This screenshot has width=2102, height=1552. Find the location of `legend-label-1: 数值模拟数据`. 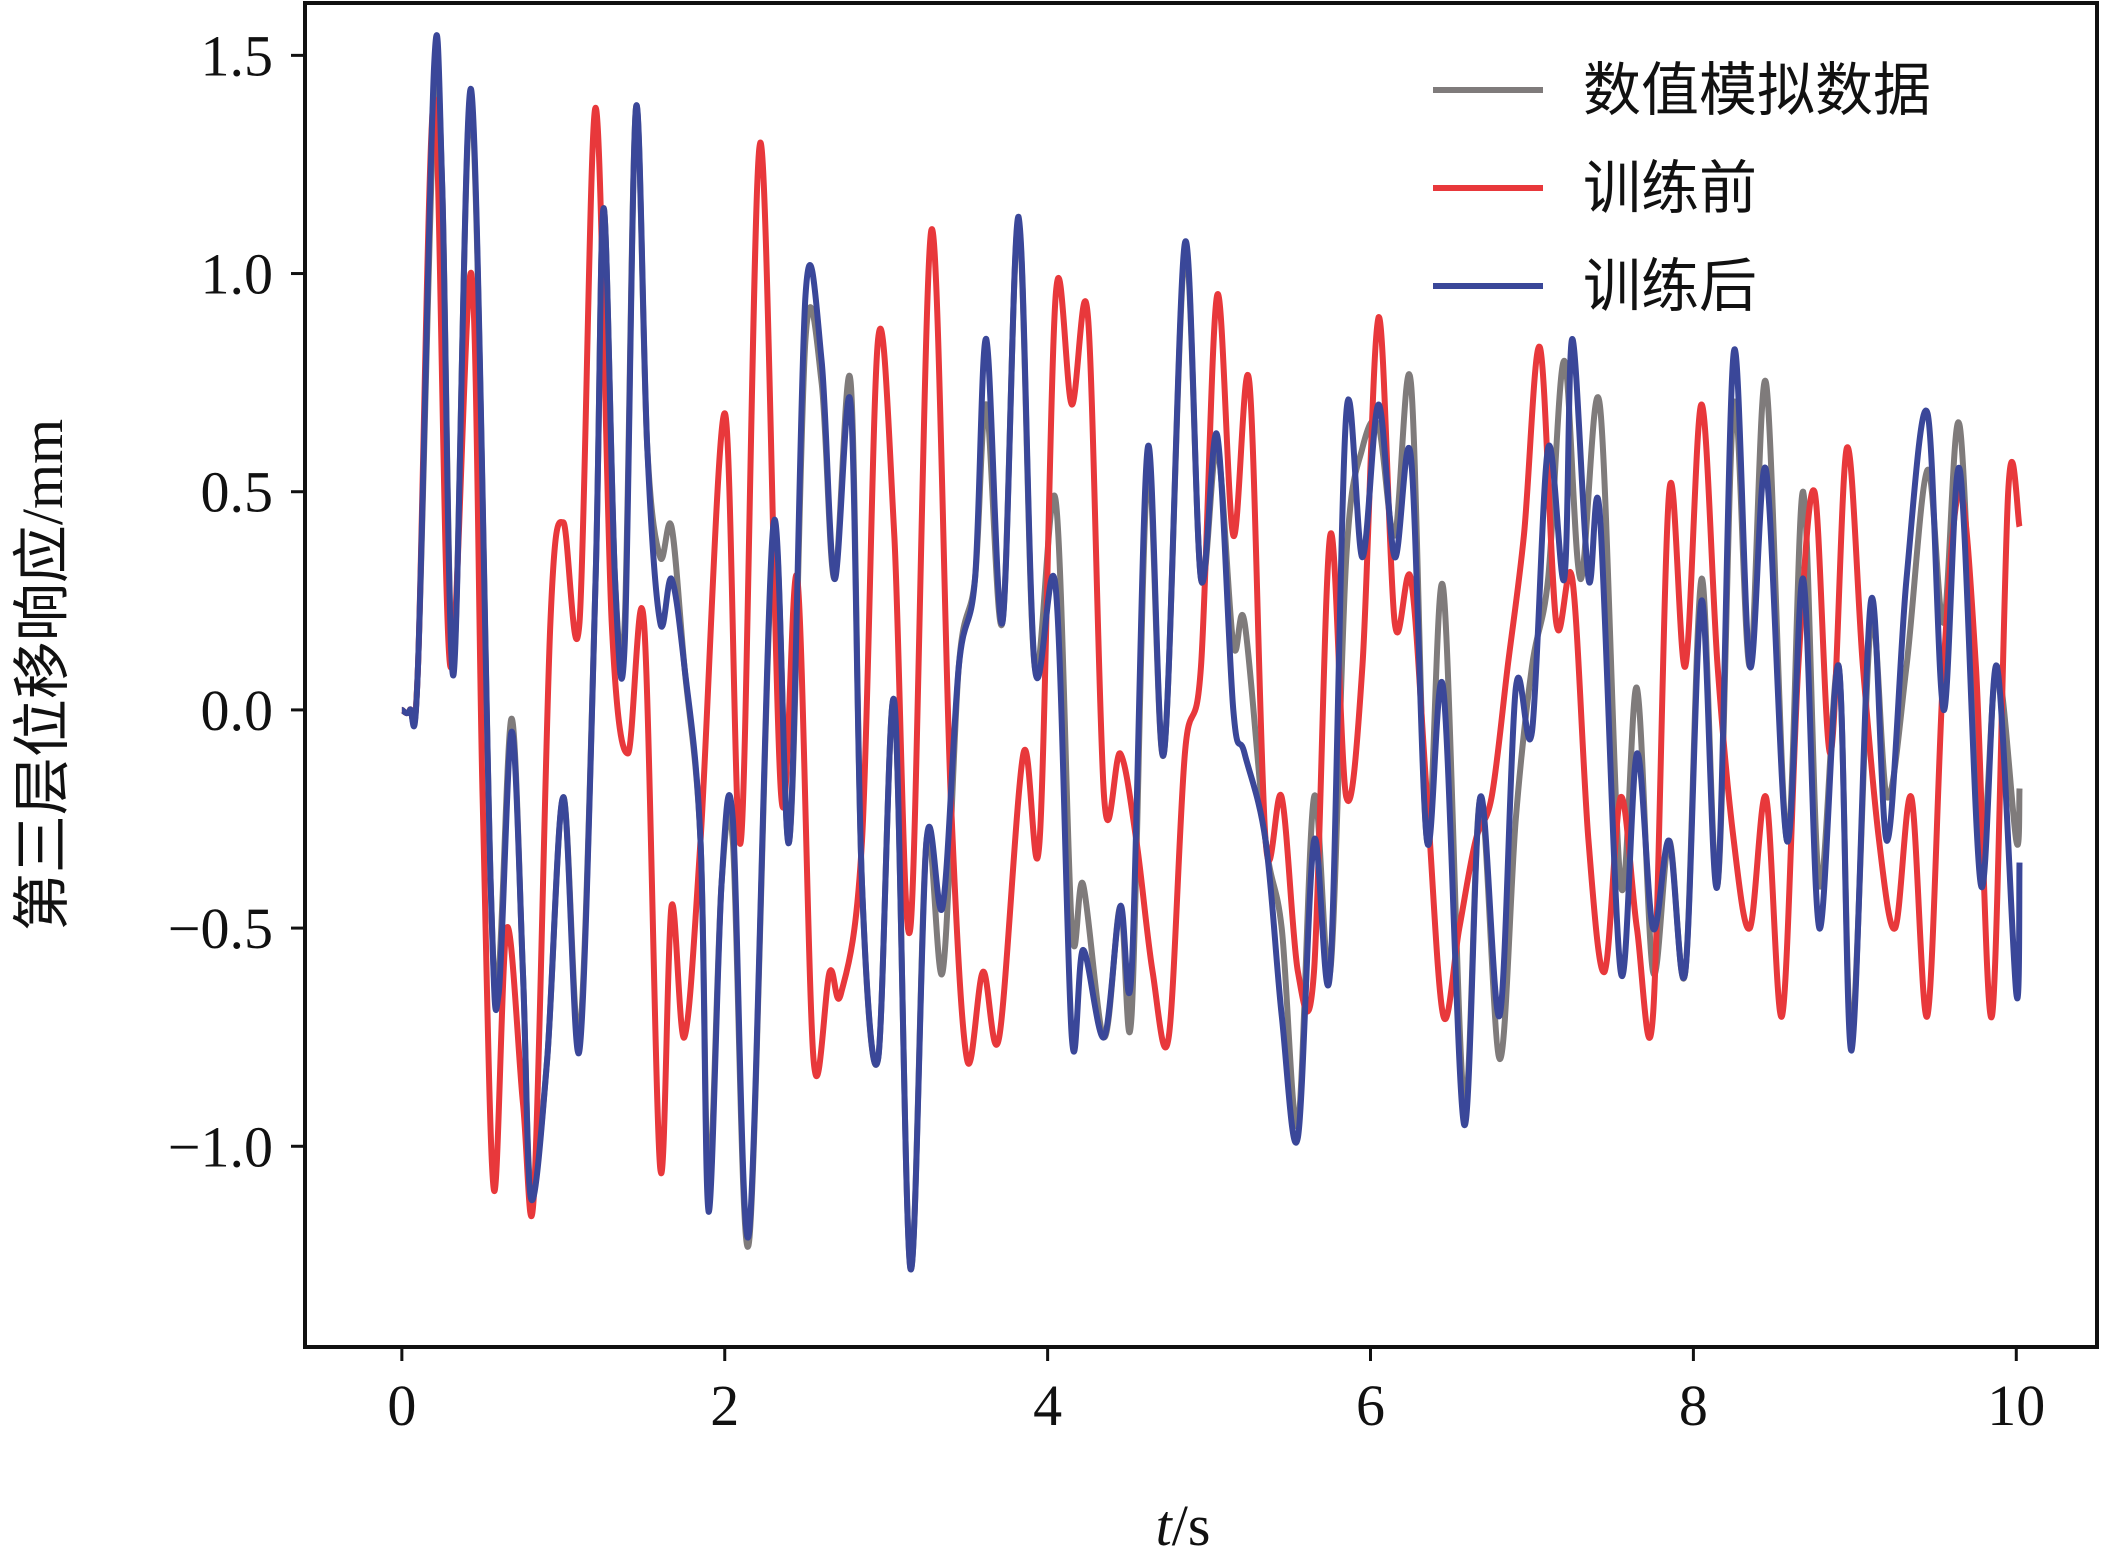

legend-label-1: 数值模拟数据 is located at coordinates (1757, 90).